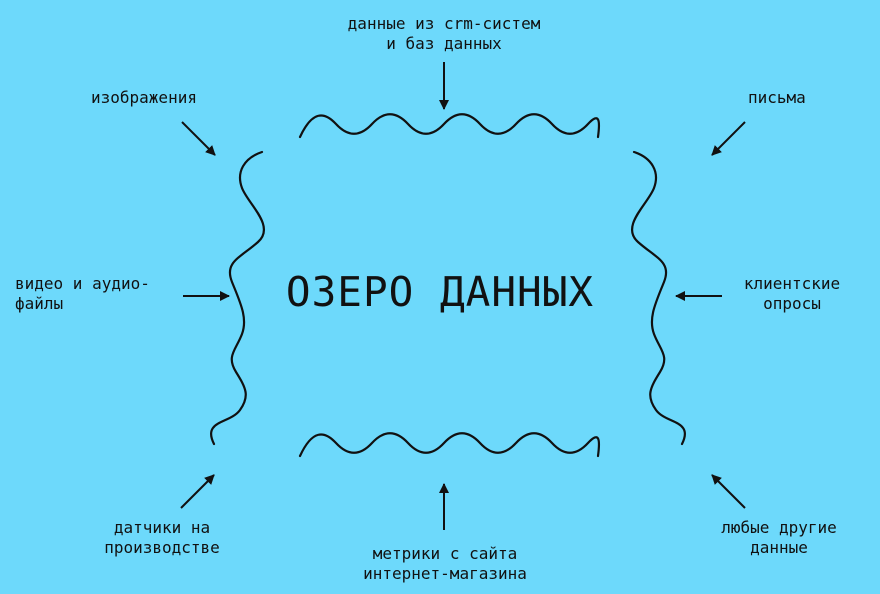  I want to click on source-video-line1: видео и аудио-, so click(82, 283).